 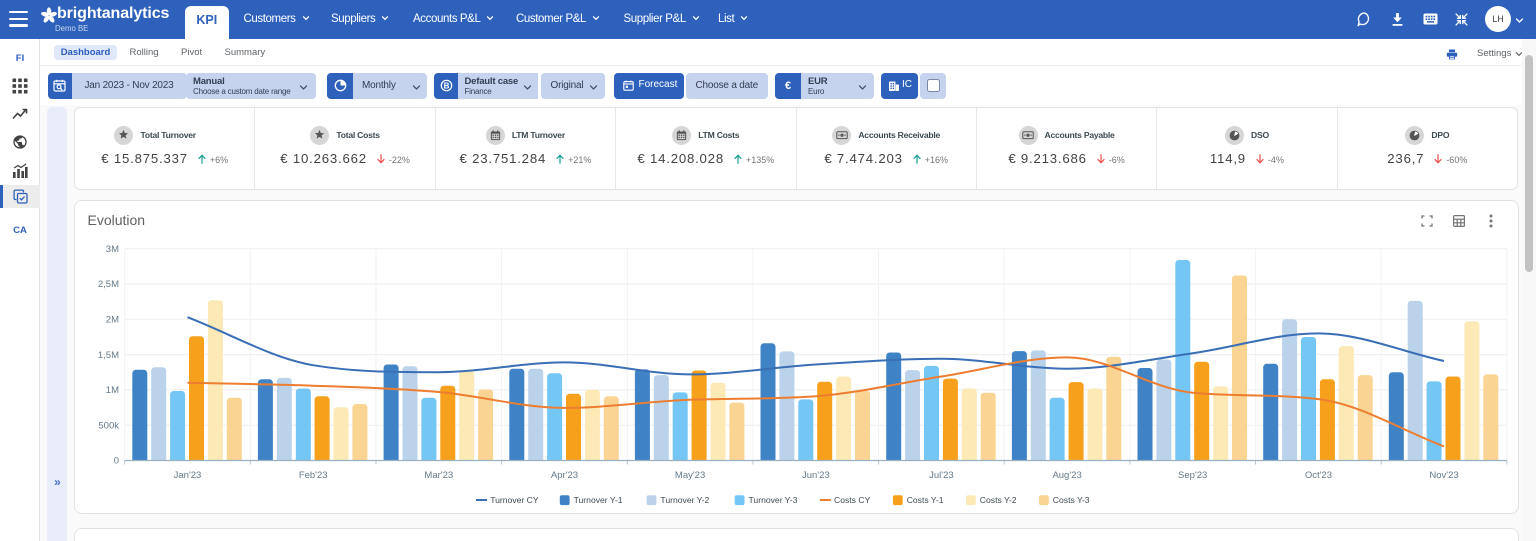 What do you see at coordinates (116, 461) in the screenshot?
I see `svg-text: 0` at bounding box center [116, 461].